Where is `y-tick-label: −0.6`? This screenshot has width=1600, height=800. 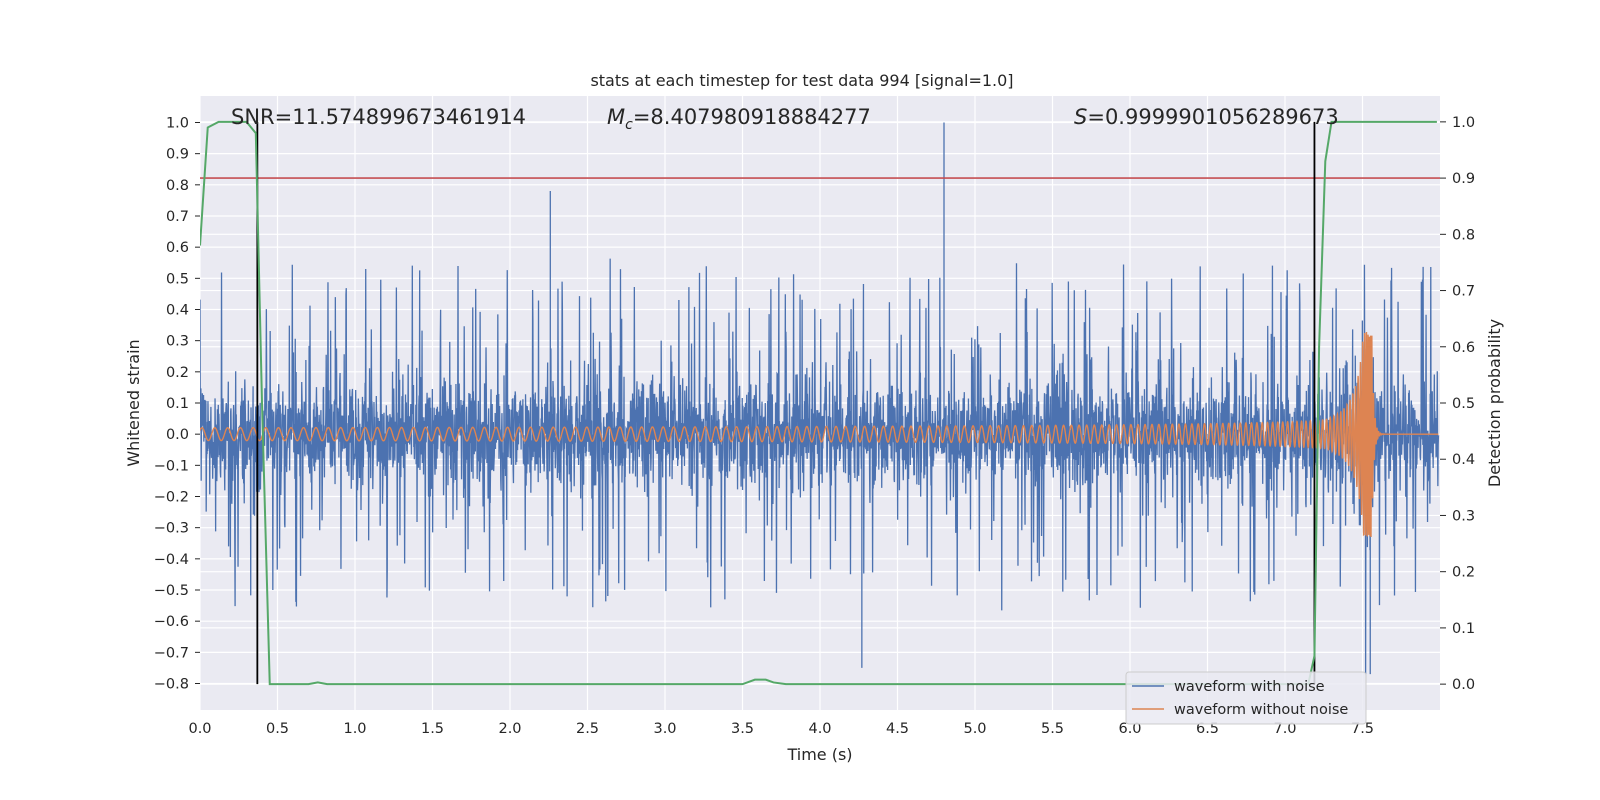 y-tick-label: −0.6 is located at coordinates (171, 622).